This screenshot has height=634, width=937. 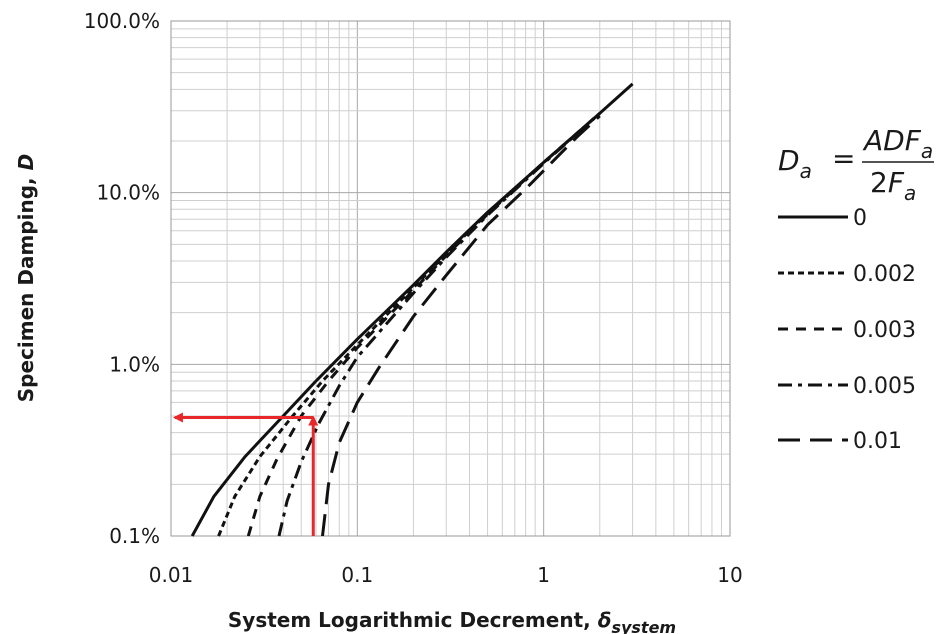 What do you see at coordinates (171, 575) in the screenshot?
I see `x-tick-label: 0.01` at bounding box center [171, 575].